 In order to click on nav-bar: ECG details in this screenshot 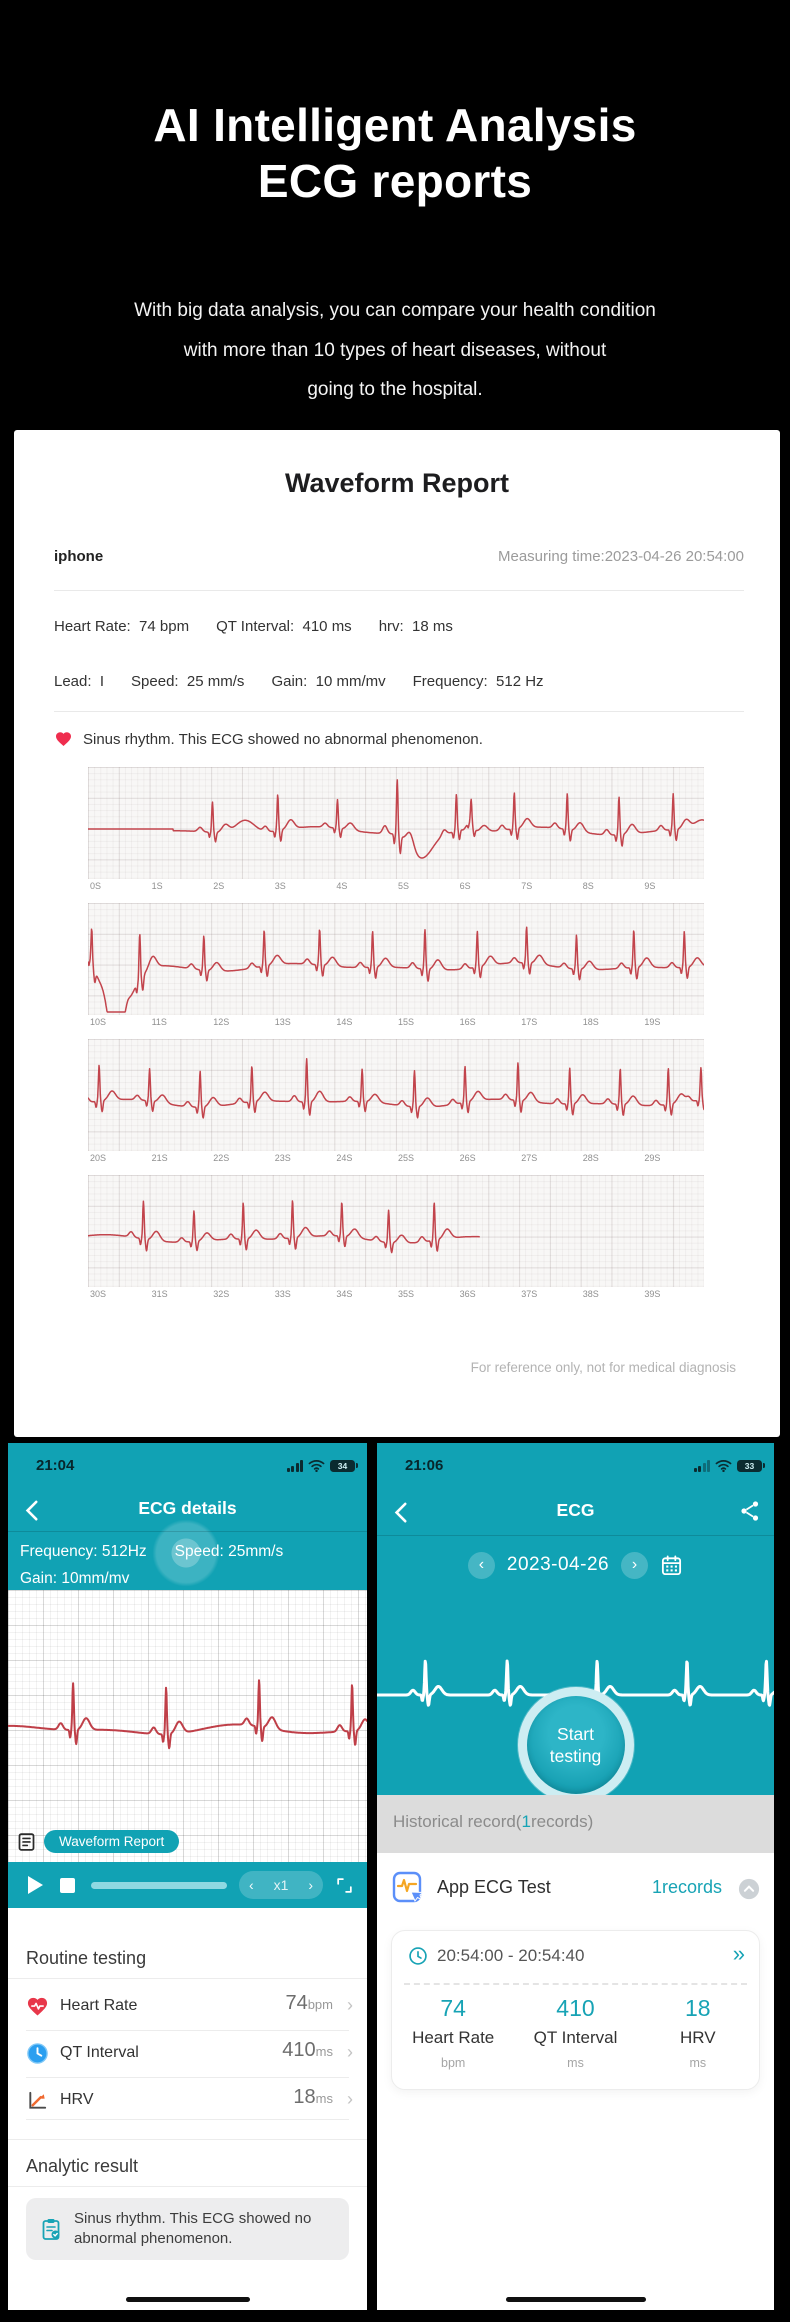, I will do `click(187, 1539)`.